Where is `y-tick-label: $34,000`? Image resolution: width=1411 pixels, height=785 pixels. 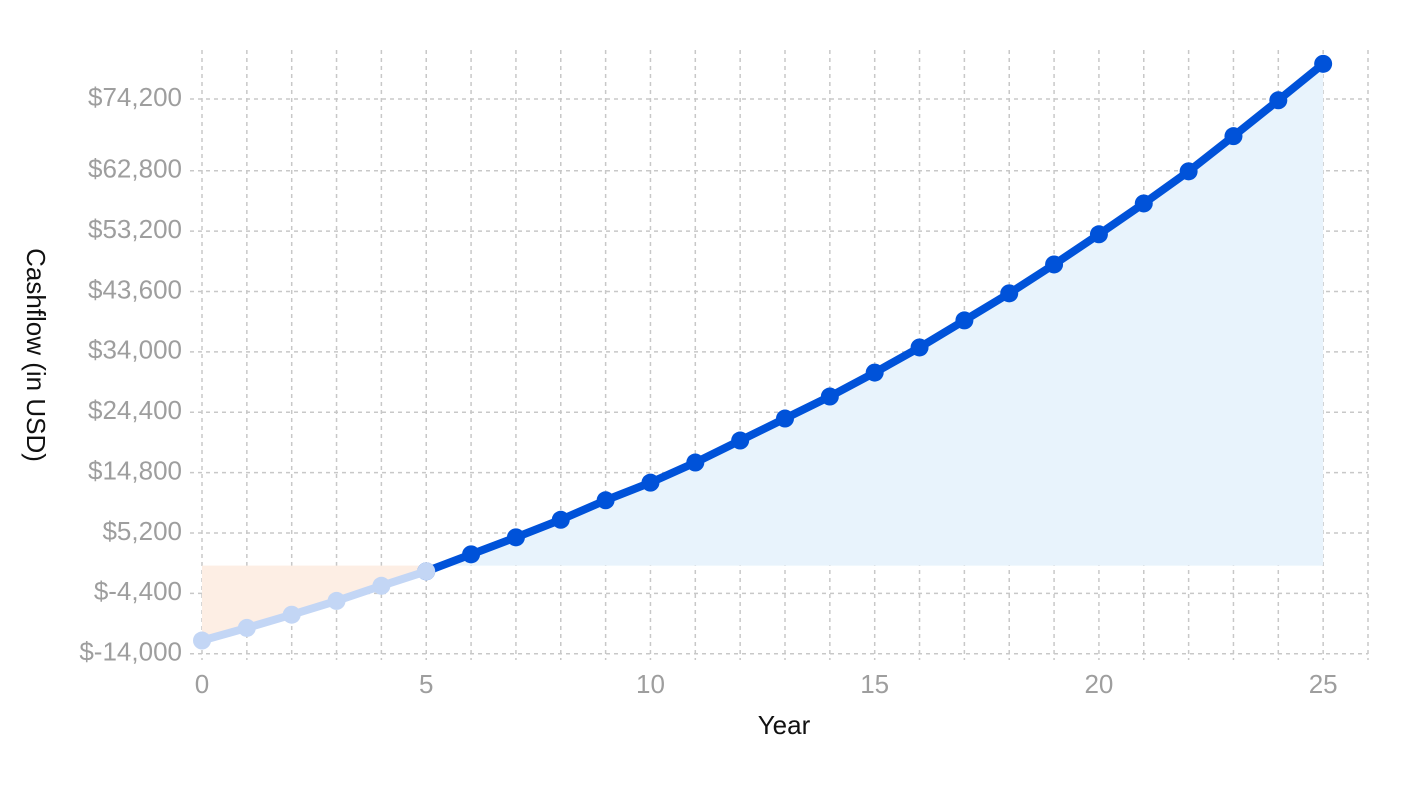
y-tick-label: $34,000 is located at coordinates (135, 350).